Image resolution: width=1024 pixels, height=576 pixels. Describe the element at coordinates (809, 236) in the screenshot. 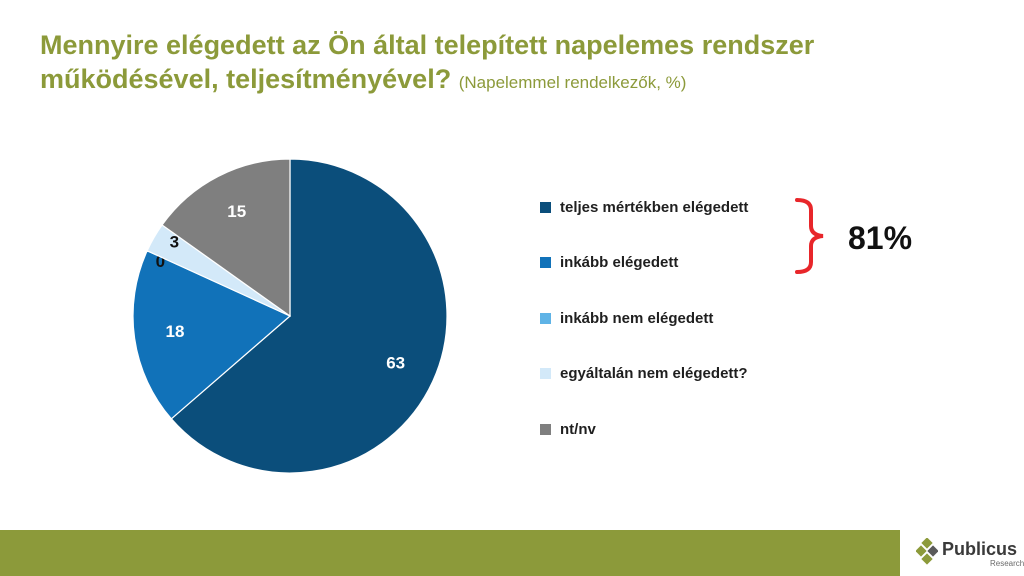

I see `bracket-icon` at that location.